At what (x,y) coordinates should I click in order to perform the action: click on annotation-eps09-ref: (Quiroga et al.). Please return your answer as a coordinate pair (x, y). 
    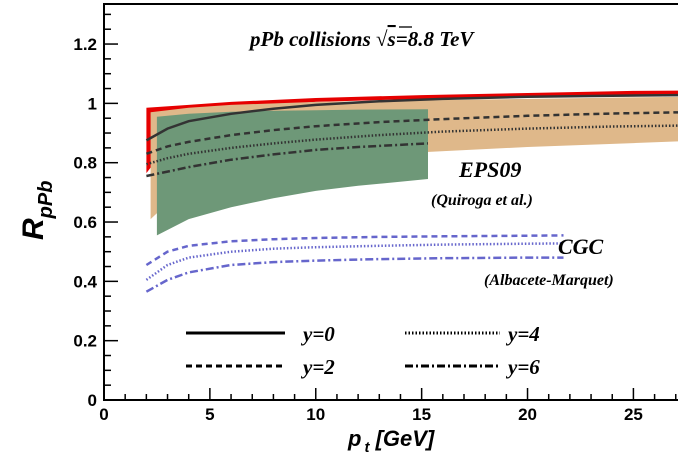
    Looking at the image, I should click on (482, 200).